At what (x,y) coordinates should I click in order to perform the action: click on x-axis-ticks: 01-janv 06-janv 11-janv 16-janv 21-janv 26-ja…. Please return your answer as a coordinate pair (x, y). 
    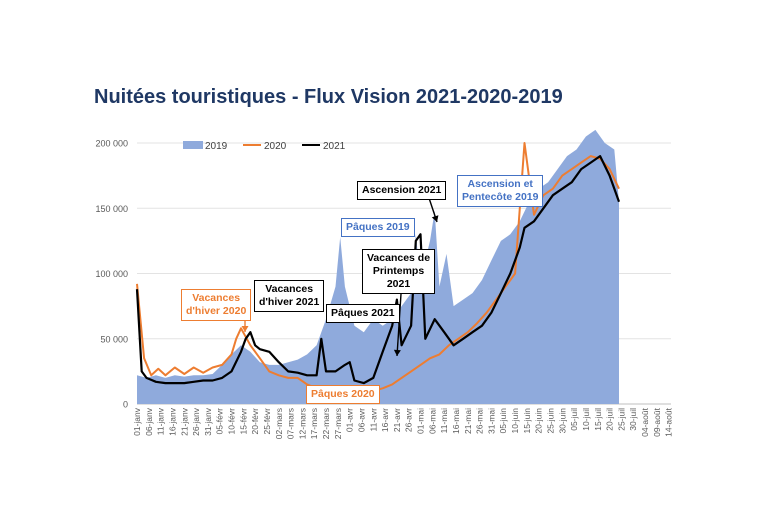
    Looking at the image, I should click on (403, 423).